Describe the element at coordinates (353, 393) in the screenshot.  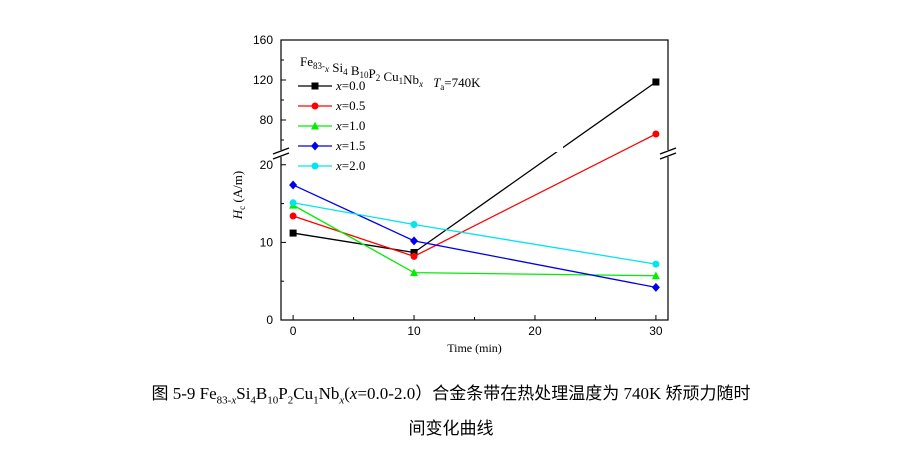
I see `caption-var: x` at that location.